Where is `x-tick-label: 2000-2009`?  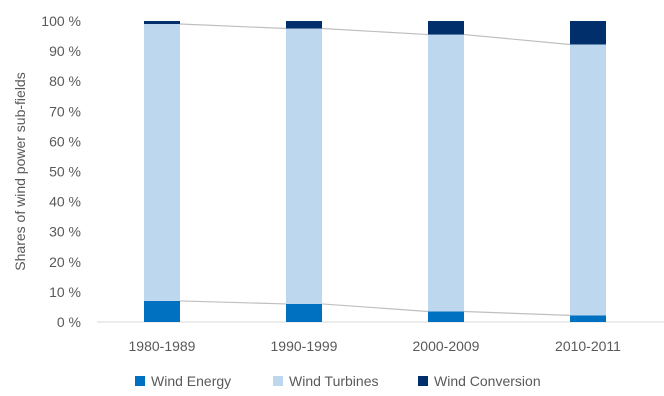
x-tick-label: 2000-2009 is located at coordinates (446, 346).